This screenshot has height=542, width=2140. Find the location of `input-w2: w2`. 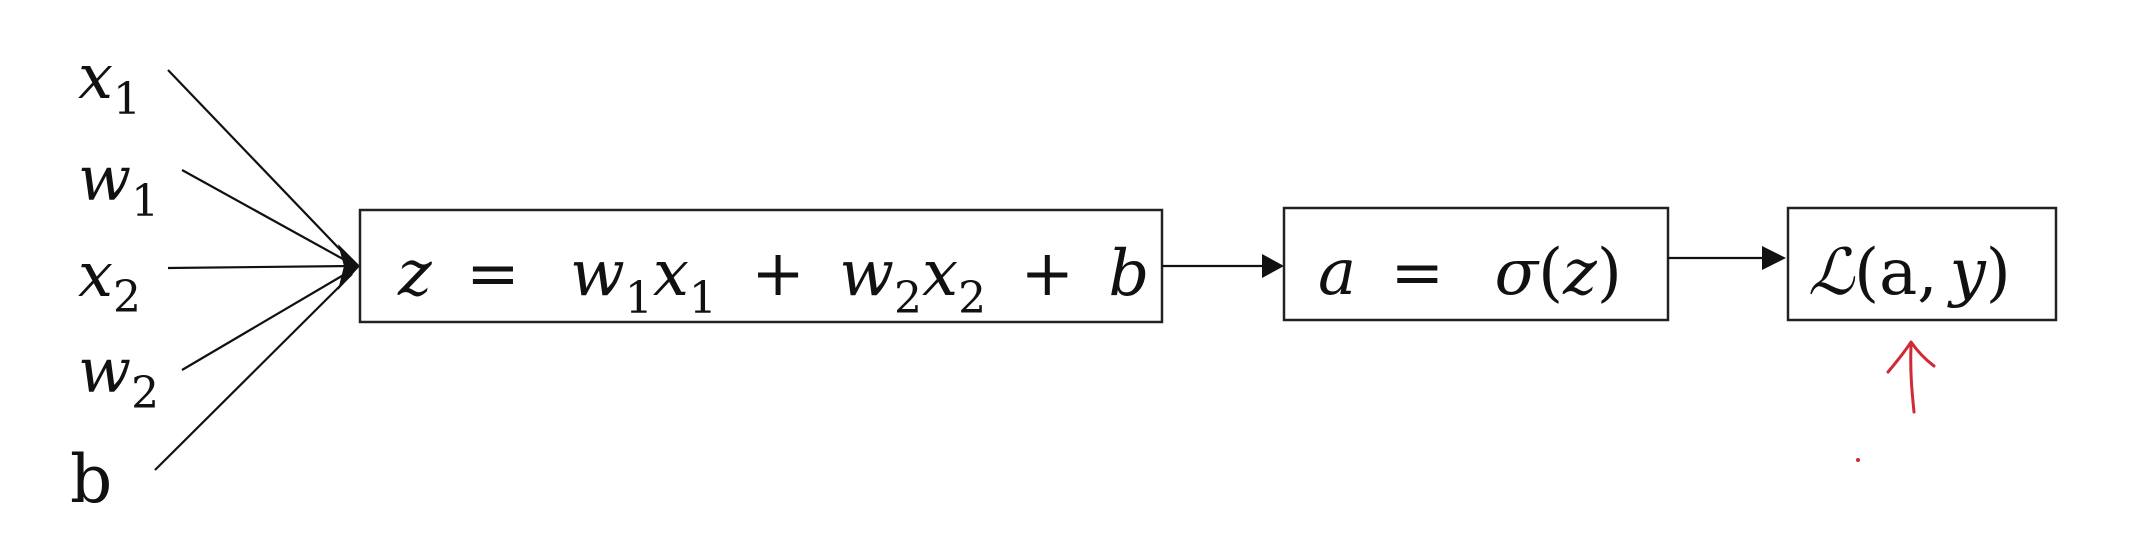

input-w2: w2 is located at coordinates (118, 376).